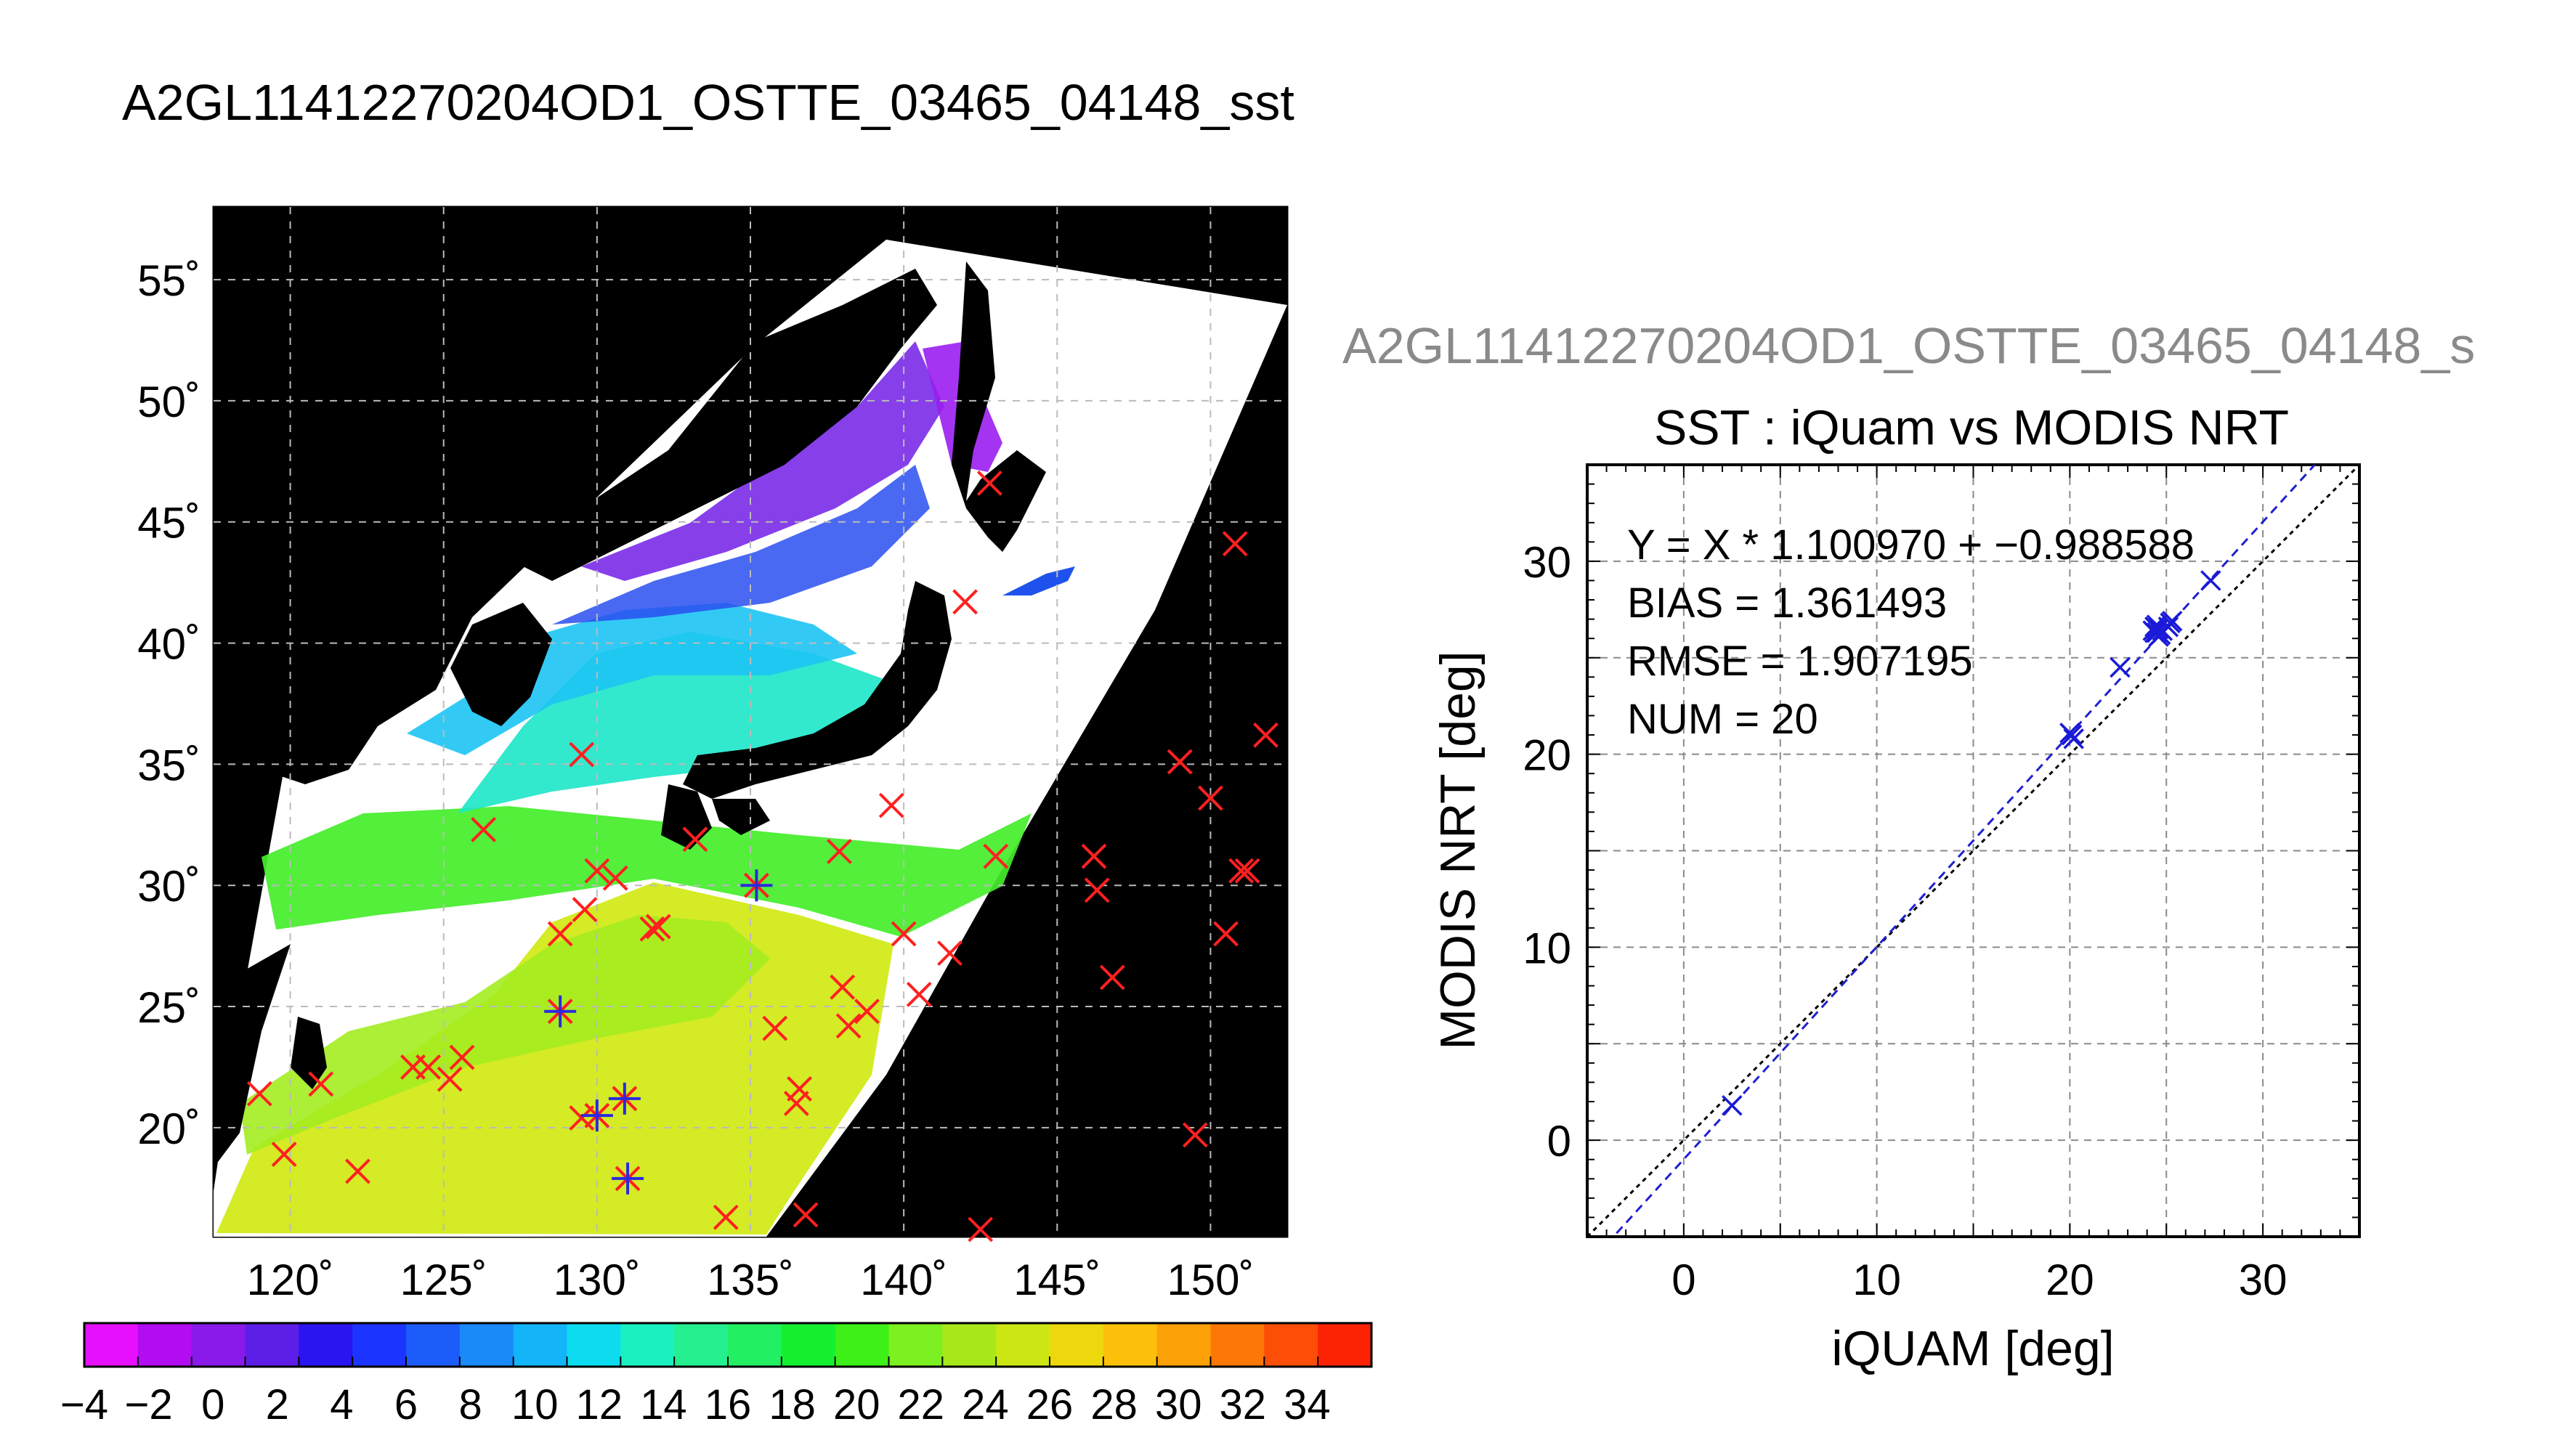 The image size is (2549, 1456). What do you see at coordinates (708, 102) in the screenshot?
I see `page-title: A2GL11412270204OD1_OSTTE_03465_04148_sst` at bounding box center [708, 102].